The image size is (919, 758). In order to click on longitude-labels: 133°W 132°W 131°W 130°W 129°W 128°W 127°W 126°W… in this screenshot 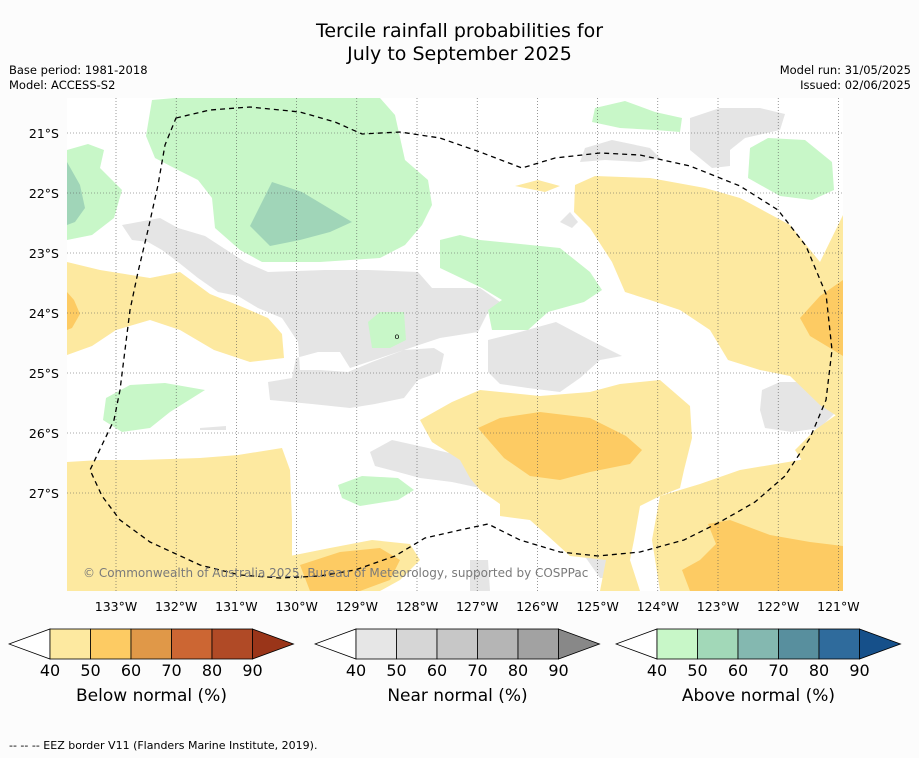, I will do `click(477, 606)`.